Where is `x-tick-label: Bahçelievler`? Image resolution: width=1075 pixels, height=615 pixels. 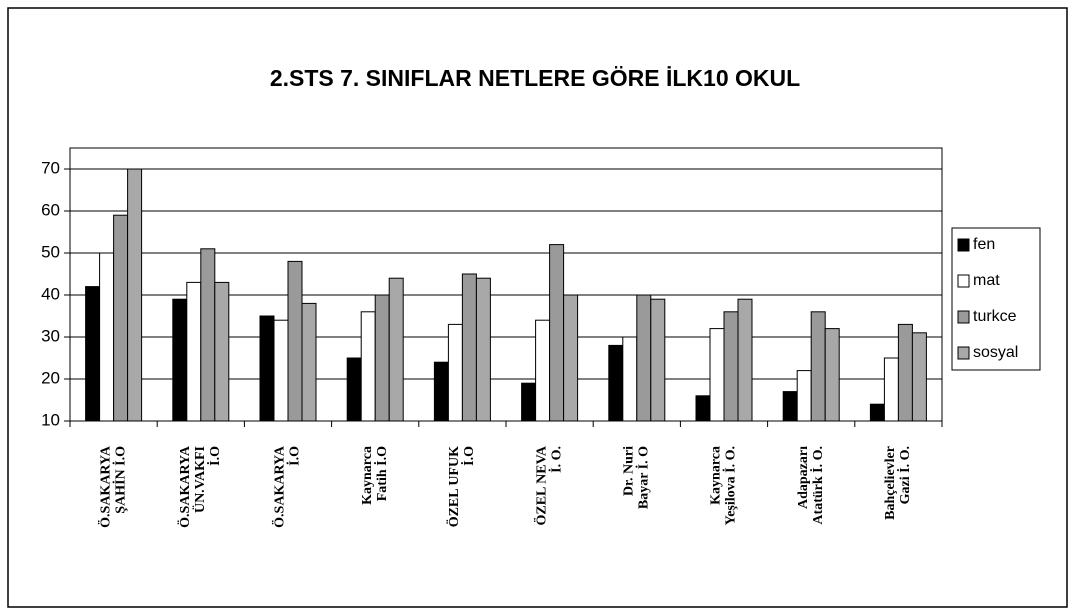 x-tick-label: Bahçelievler is located at coordinates (890, 483).